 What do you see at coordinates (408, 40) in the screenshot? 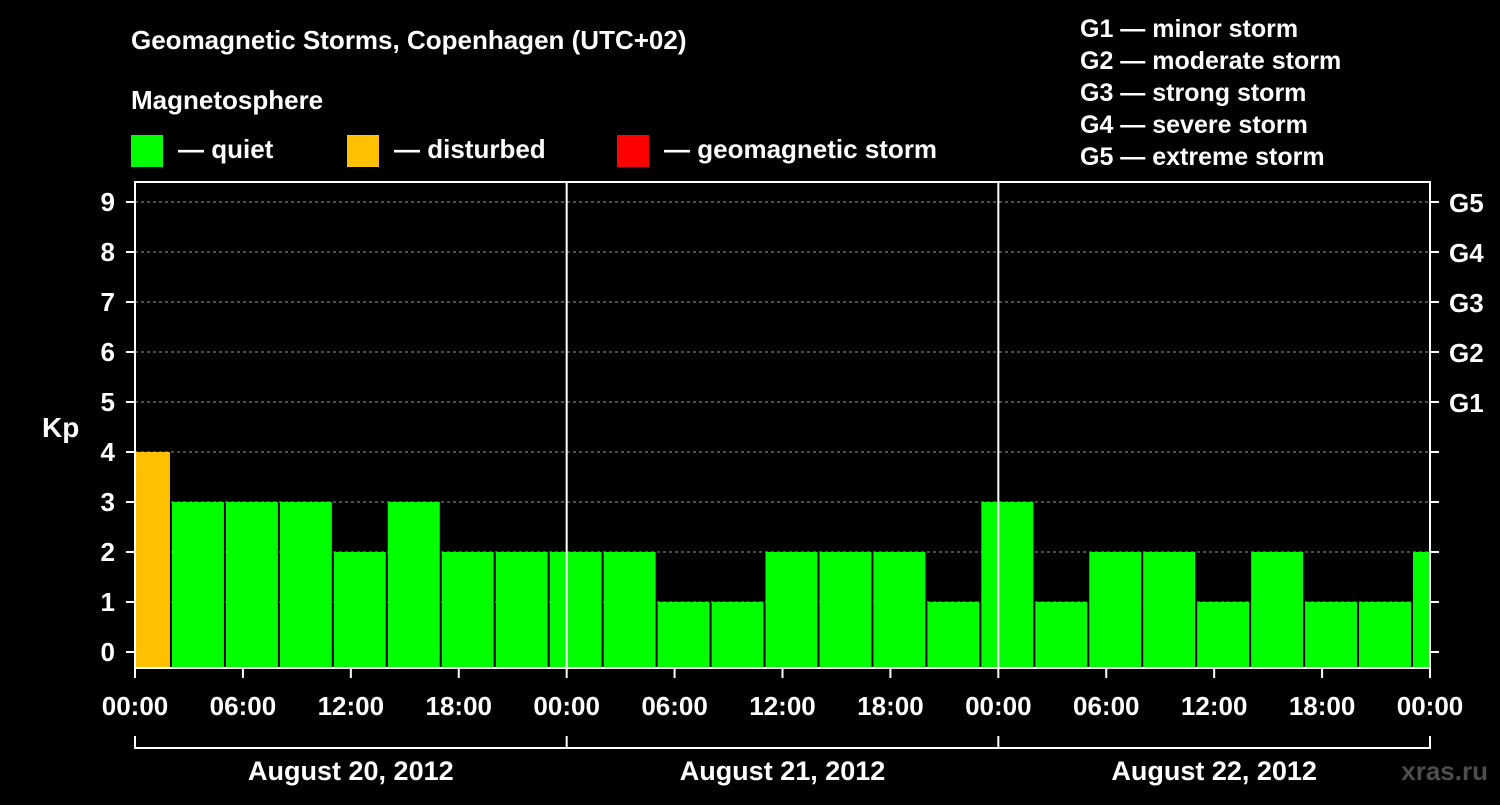
I see `chart-title: Geomagnetic Storms, Copenhagen (UTC+02)` at bounding box center [408, 40].